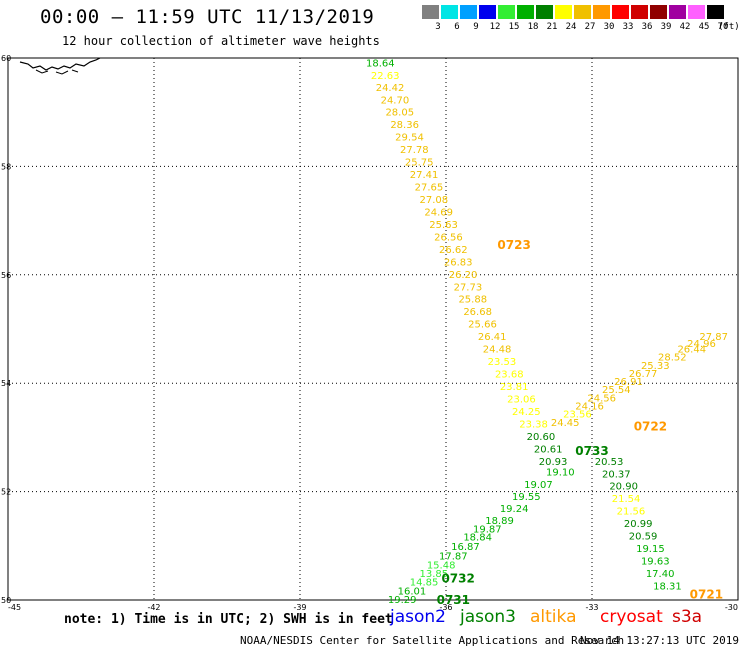 The width and height of the screenshot is (740, 650). I want to click on legend-label: 3, so click(438, 27).